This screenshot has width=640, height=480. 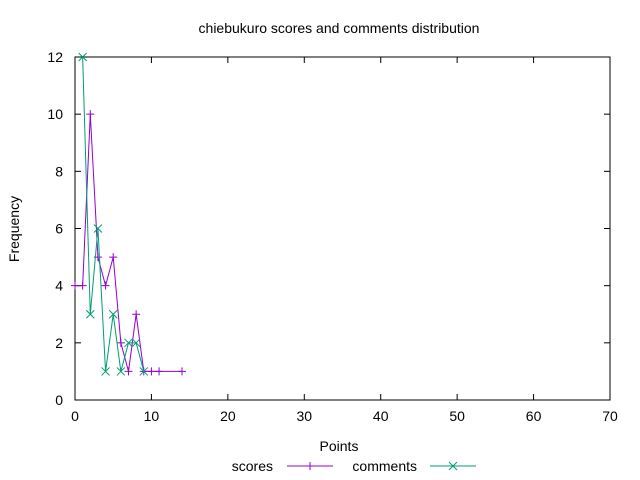 I want to click on y-tick-label: 10, so click(x=55, y=114).